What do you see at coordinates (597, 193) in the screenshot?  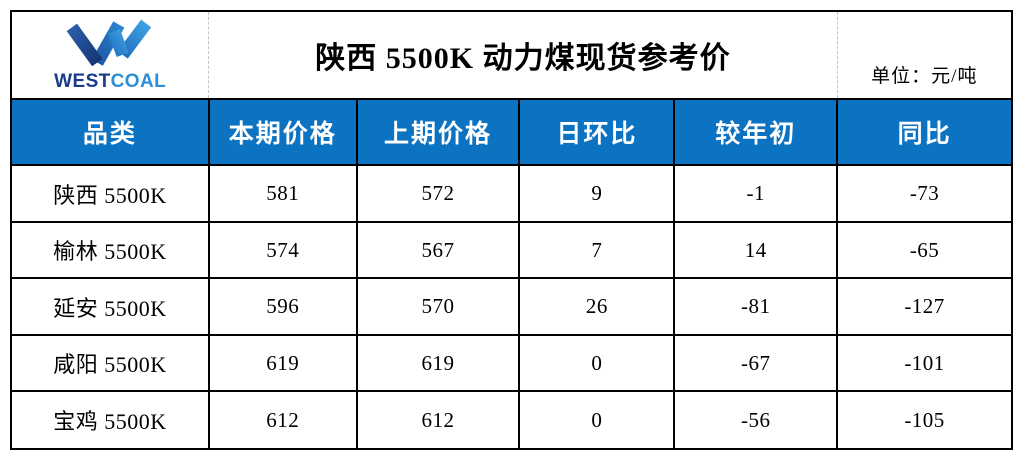 I see `cell-daily-change: 9` at bounding box center [597, 193].